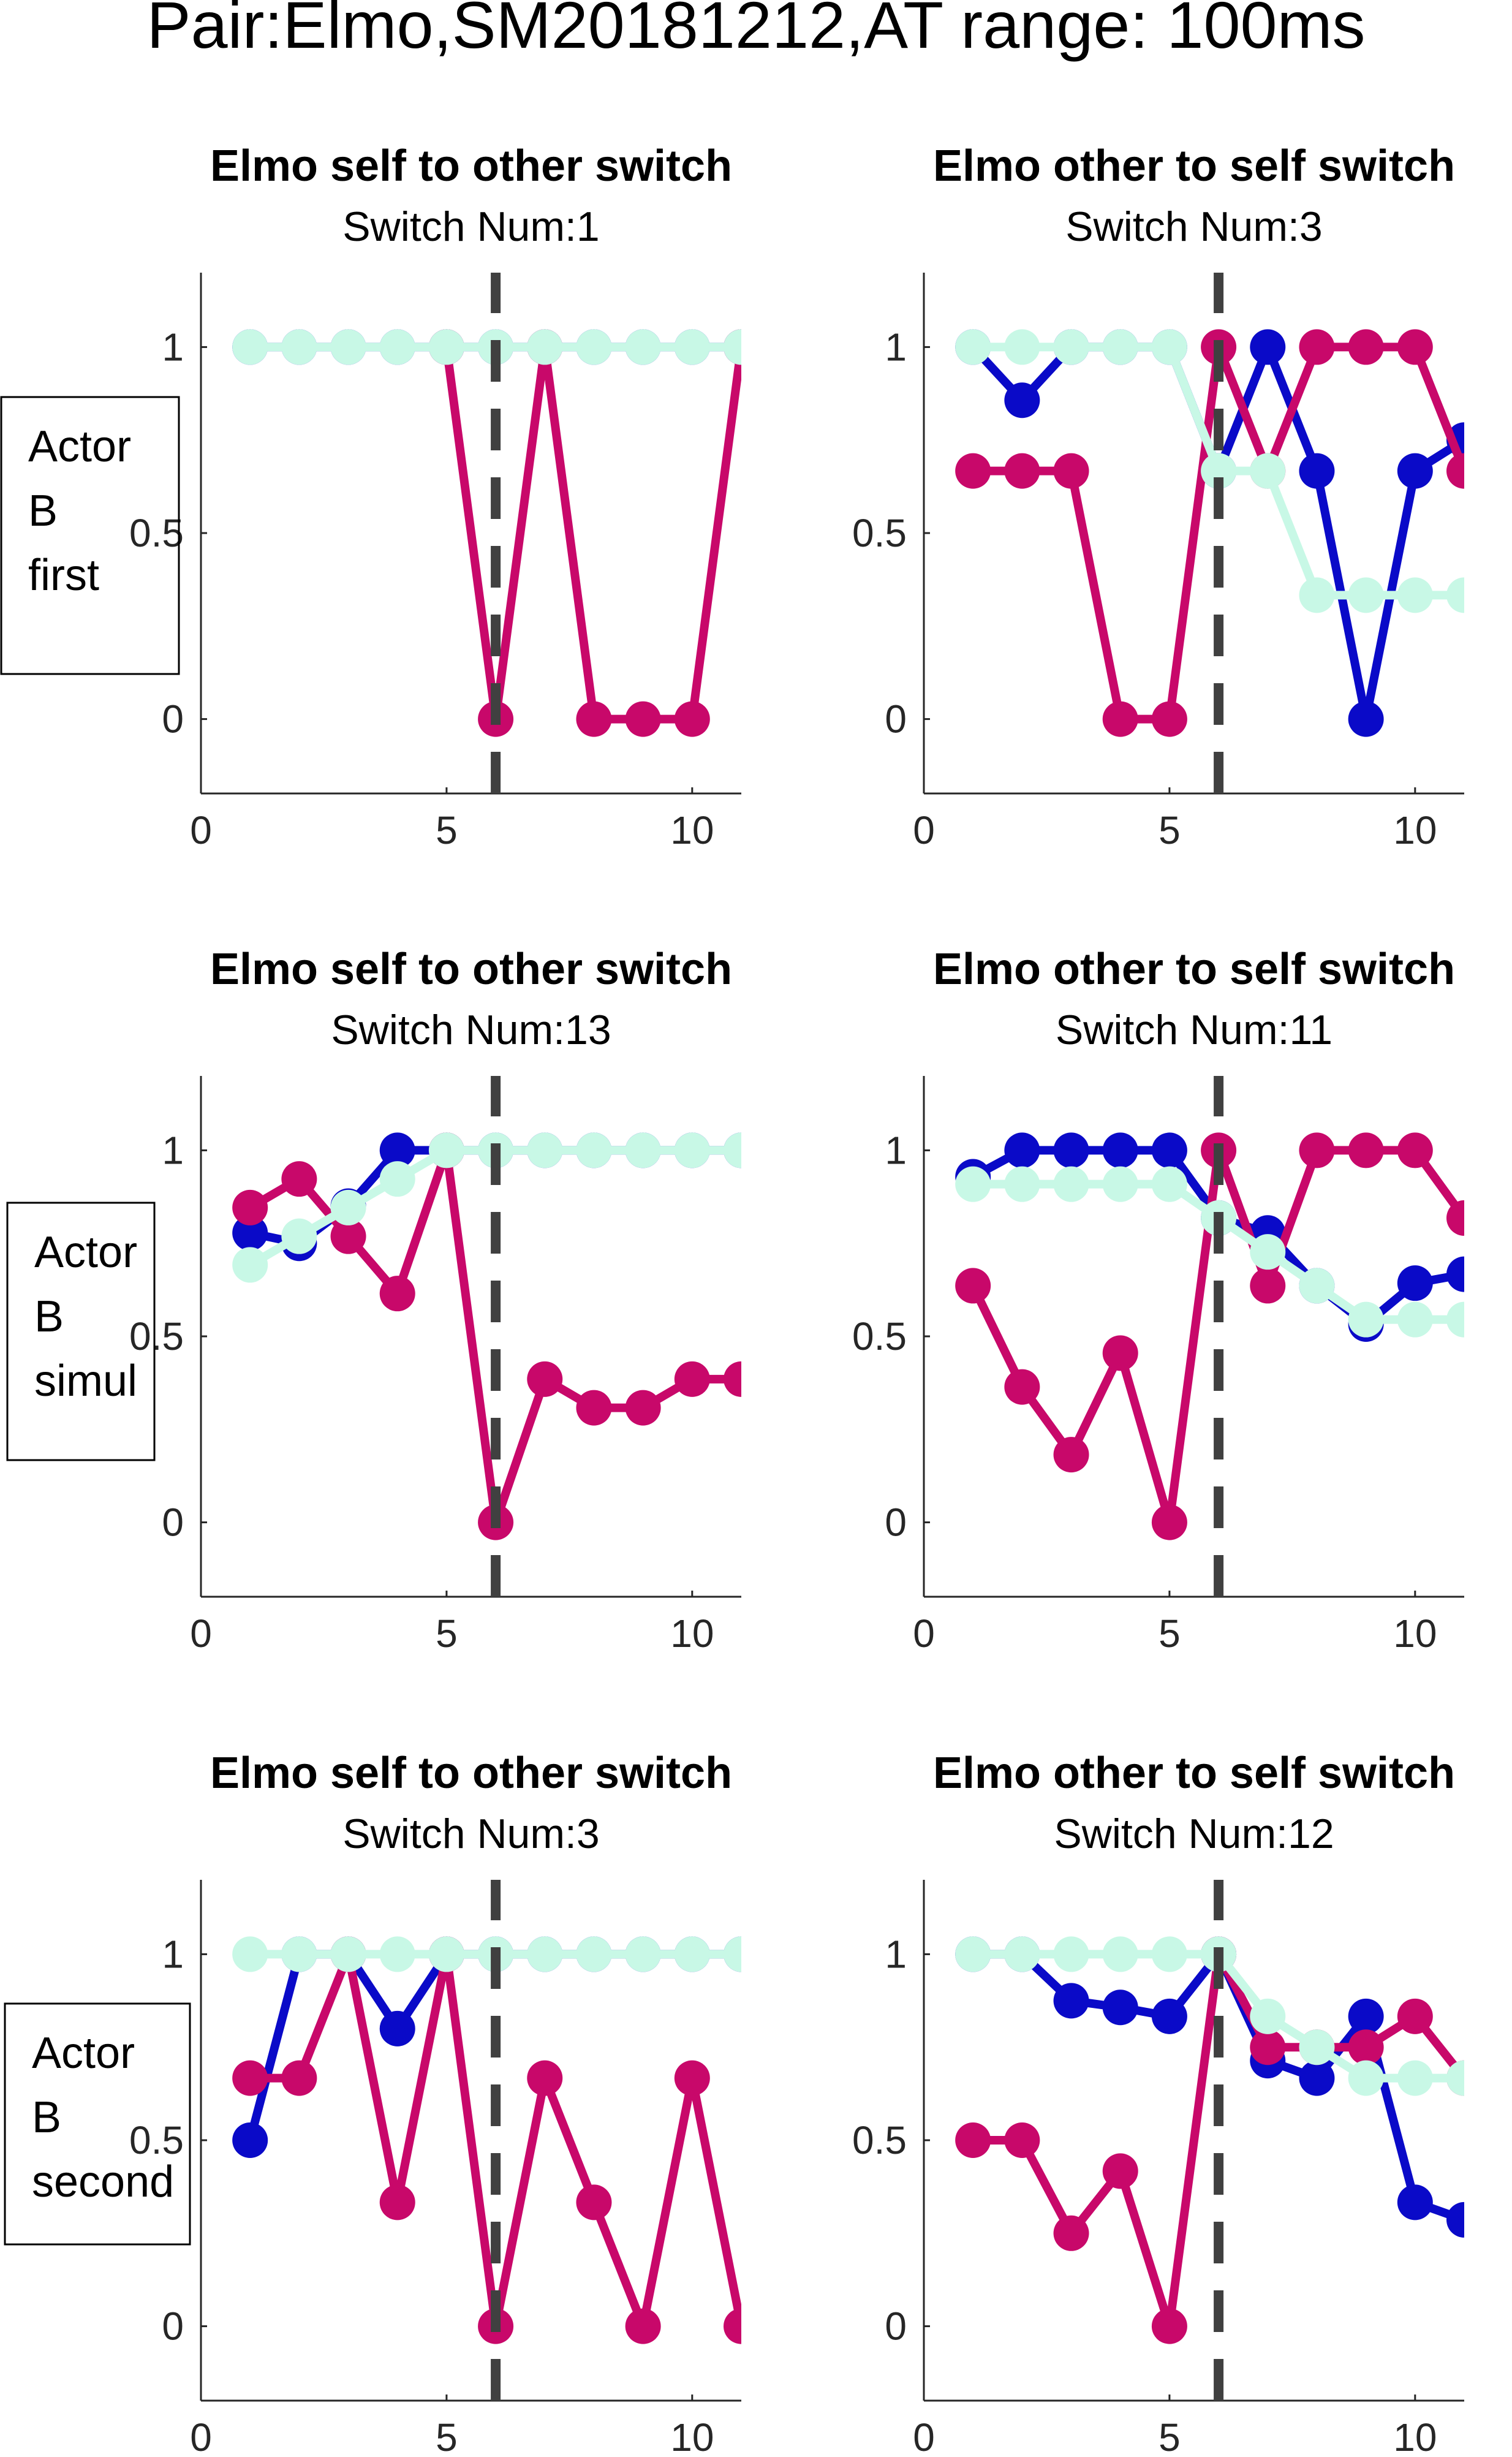 The width and height of the screenshot is (1512, 2457). Describe the element at coordinates (103, 2181) in the screenshot. I see `row-label-text: second` at that location.